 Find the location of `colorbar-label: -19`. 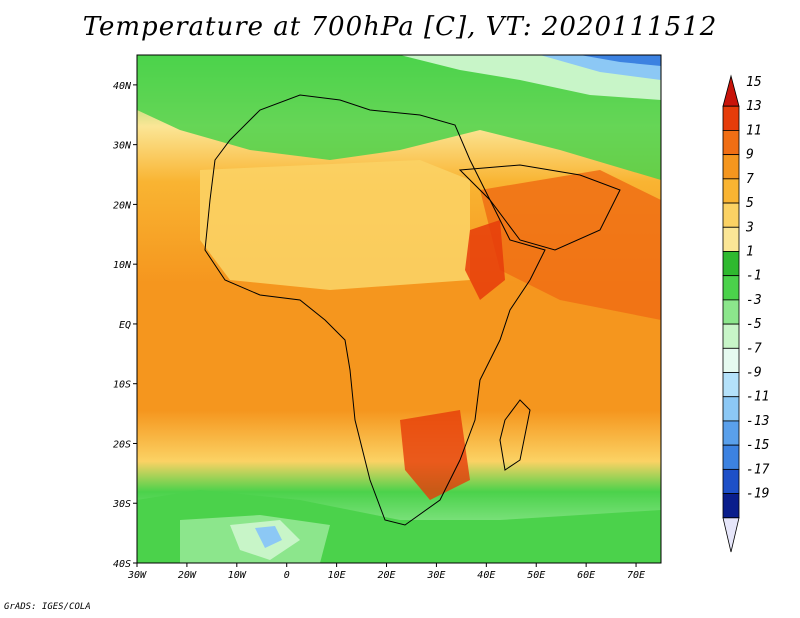

colorbar-label: -19 is located at coordinates (757, 494).